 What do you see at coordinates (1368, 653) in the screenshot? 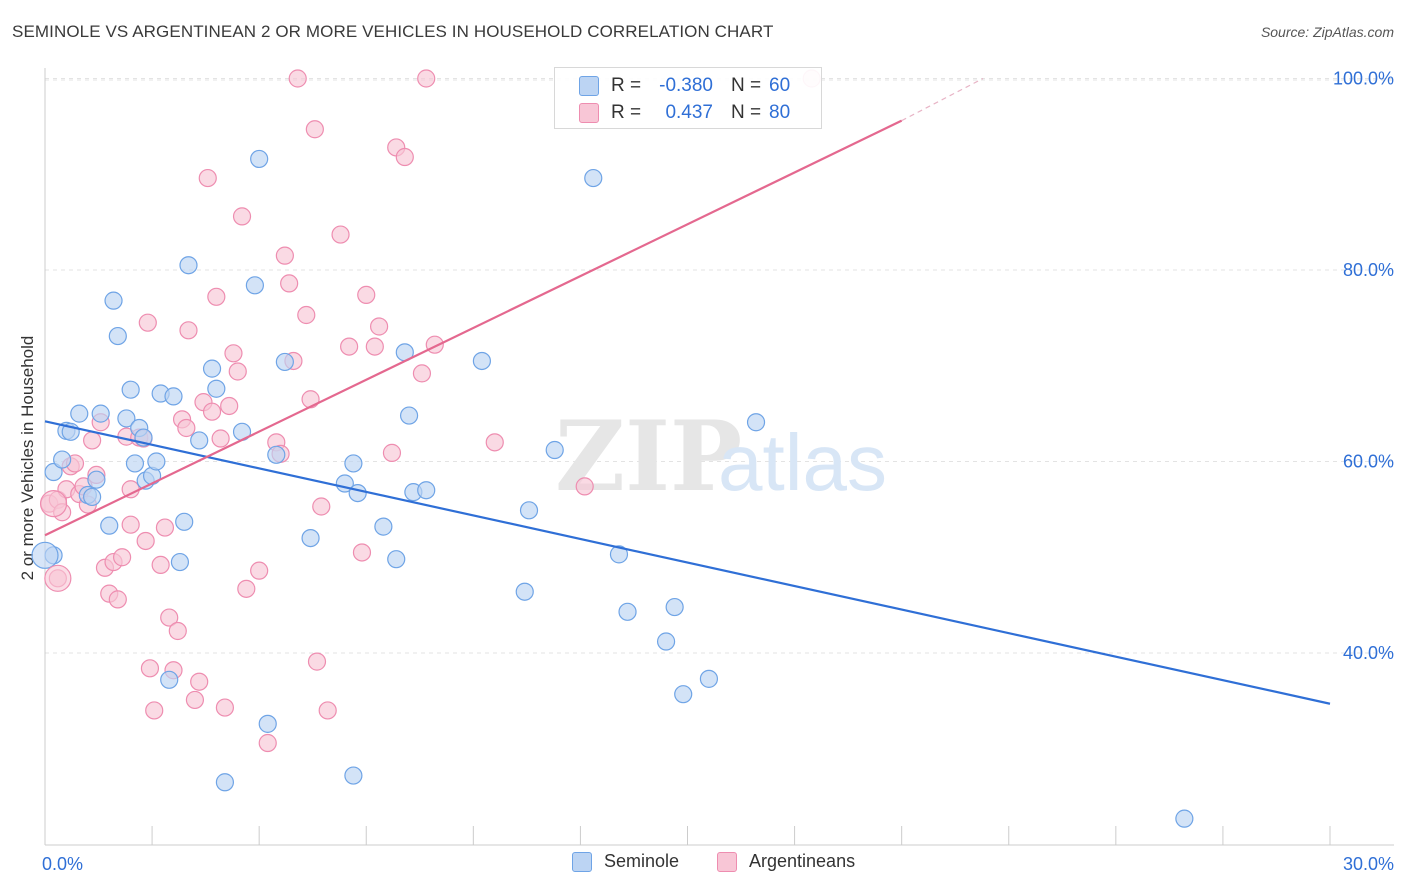
I see `y-tick-label: 40.0%` at bounding box center [1368, 653].